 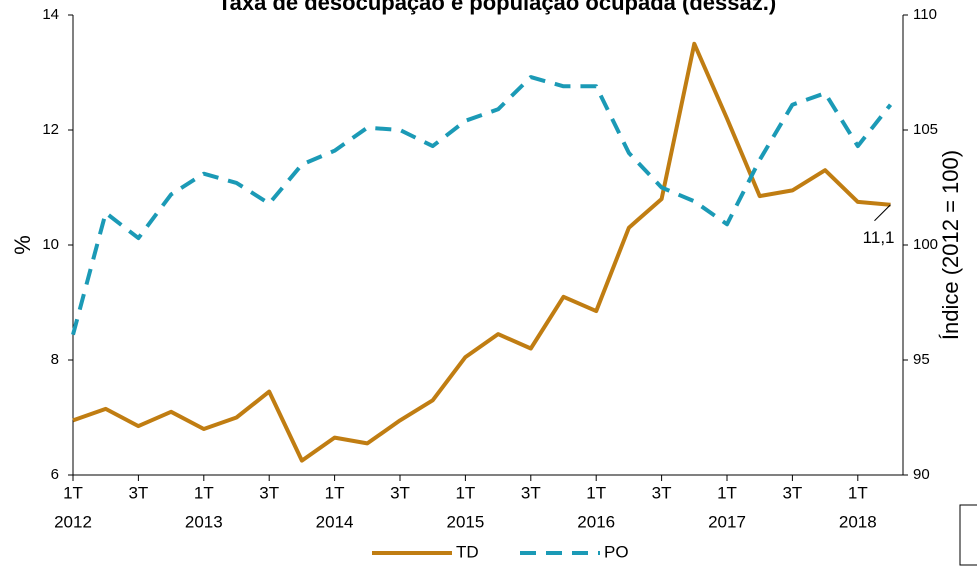 What do you see at coordinates (950, 245) in the screenshot?
I see `y2-axis-label: Índice (2012 = 100)` at bounding box center [950, 245].